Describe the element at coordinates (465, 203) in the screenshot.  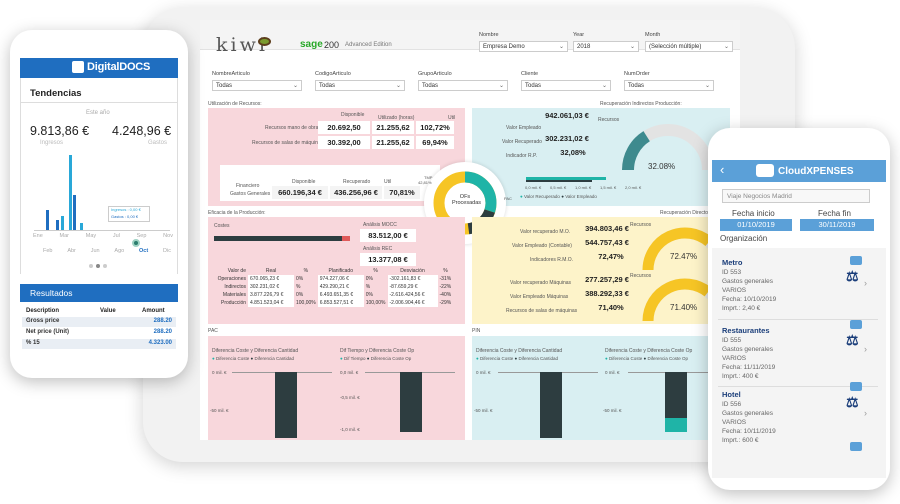
I see `donut-segment-rec` at that location.